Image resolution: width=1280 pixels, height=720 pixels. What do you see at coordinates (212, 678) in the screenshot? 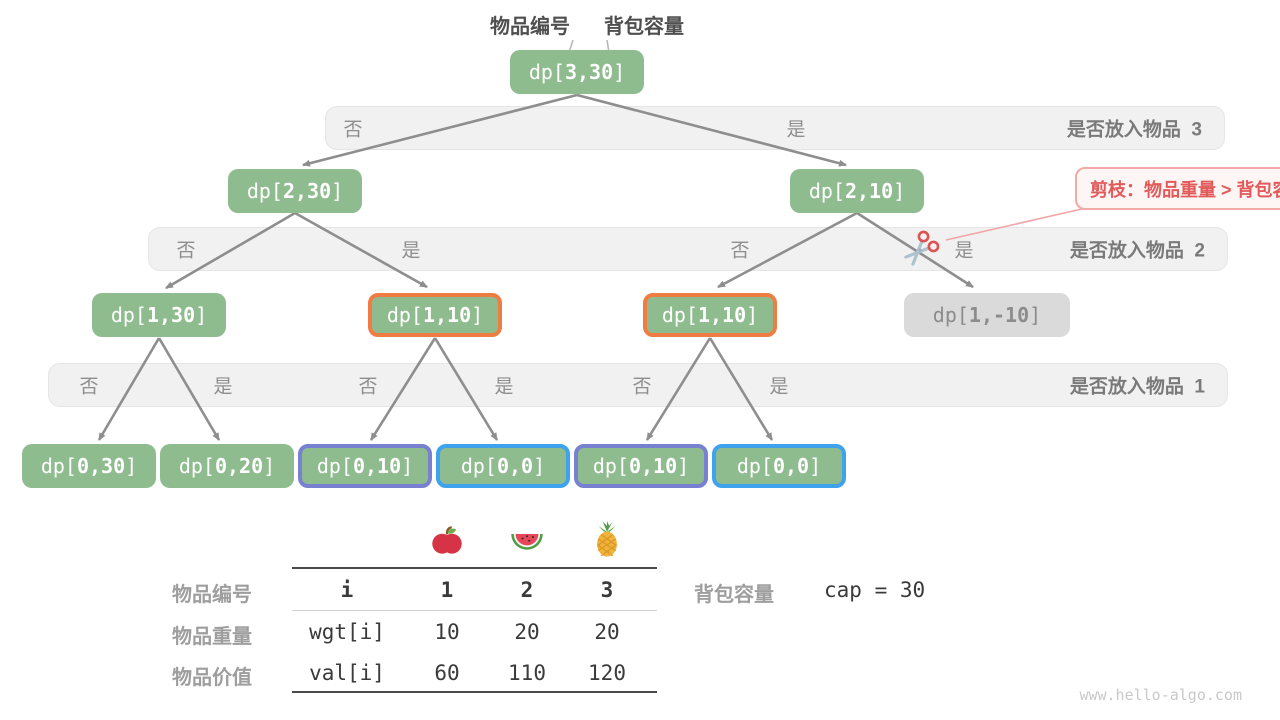
I see `table-row-label-value: 物品价值` at bounding box center [212, 678].